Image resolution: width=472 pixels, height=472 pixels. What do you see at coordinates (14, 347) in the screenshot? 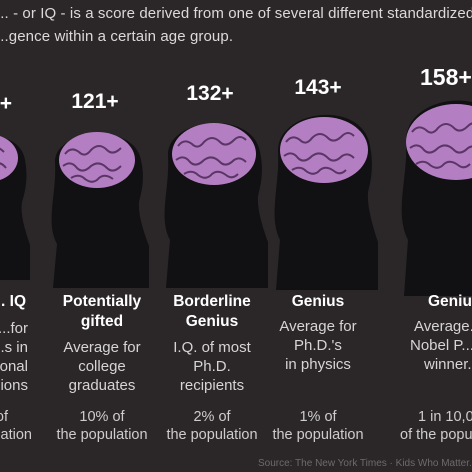
I see `column-description-line: ...s in` at bounding box center [14, 347].